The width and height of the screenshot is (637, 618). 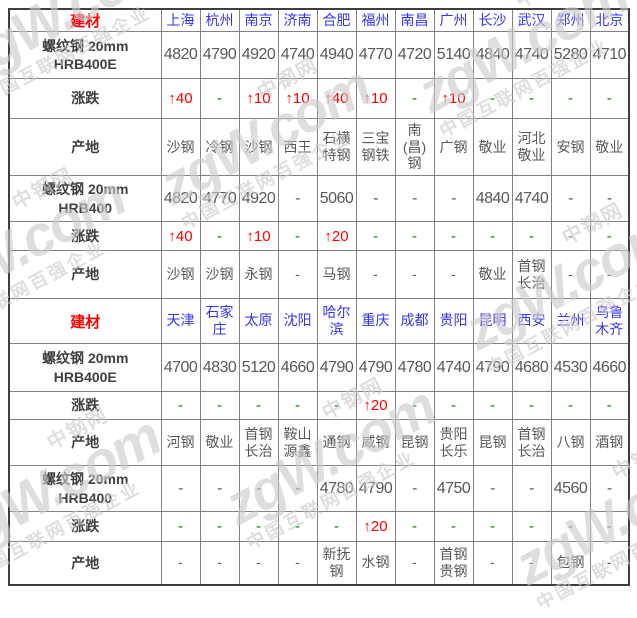 I want to click on city-header-cell: 上海, so click(x=180, y=20).